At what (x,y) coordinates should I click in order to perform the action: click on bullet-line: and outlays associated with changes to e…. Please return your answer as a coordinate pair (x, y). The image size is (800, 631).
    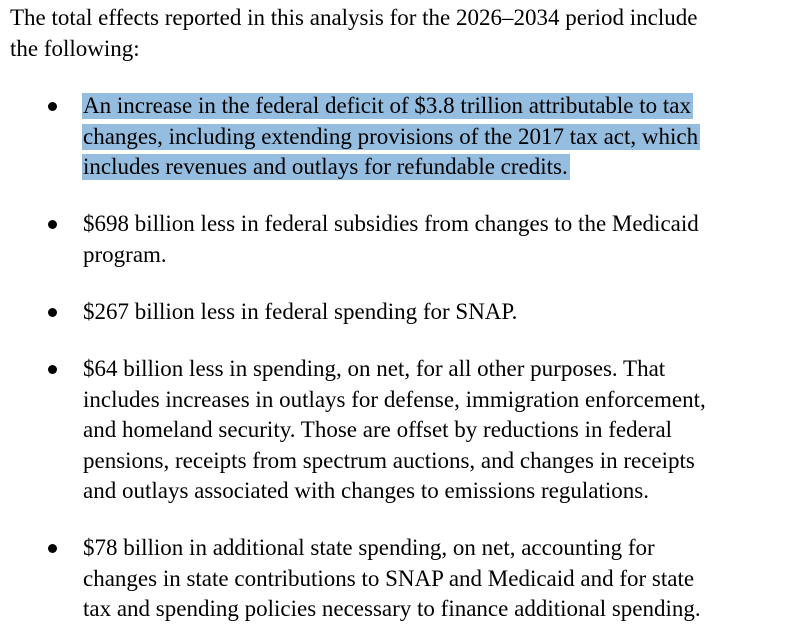
    Looking at the image, I should click on (366, 490).